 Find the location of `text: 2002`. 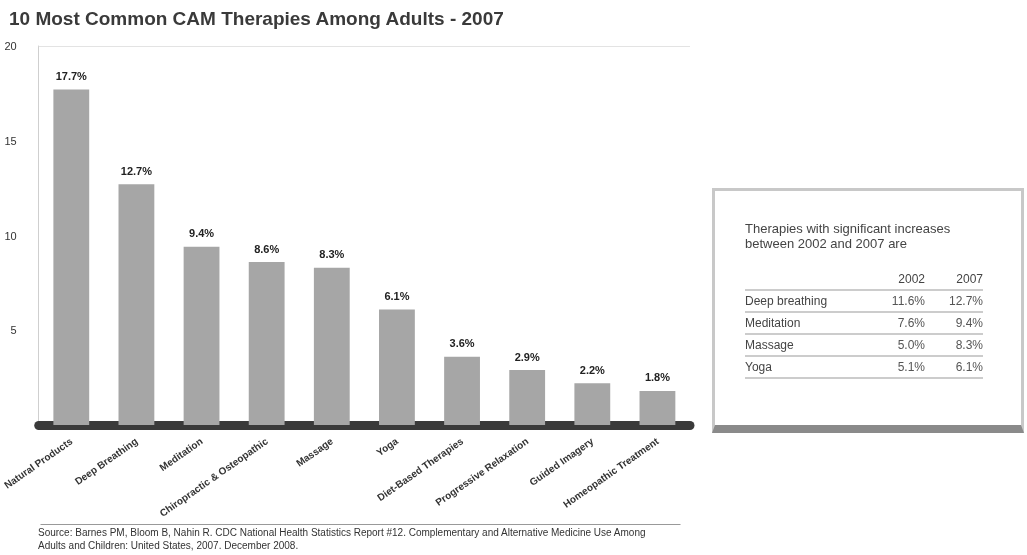

text: 2002 is located at coordinates (912, 279).